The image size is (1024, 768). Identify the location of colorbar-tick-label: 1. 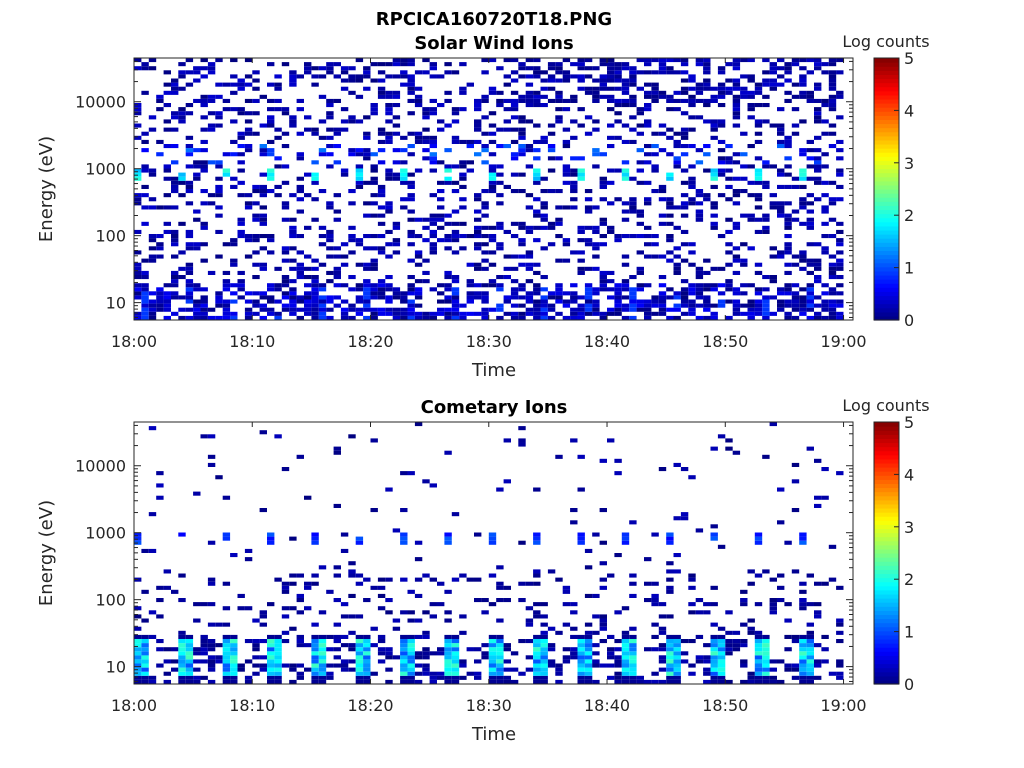
(909, 268).